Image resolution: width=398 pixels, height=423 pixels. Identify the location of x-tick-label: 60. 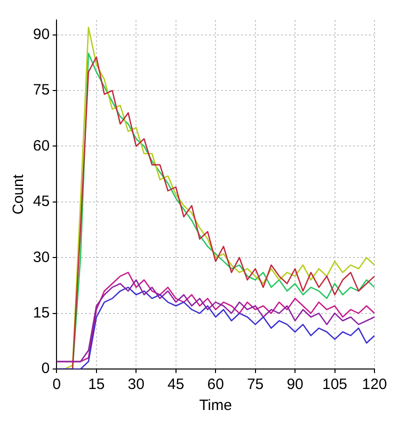
(215, 385).